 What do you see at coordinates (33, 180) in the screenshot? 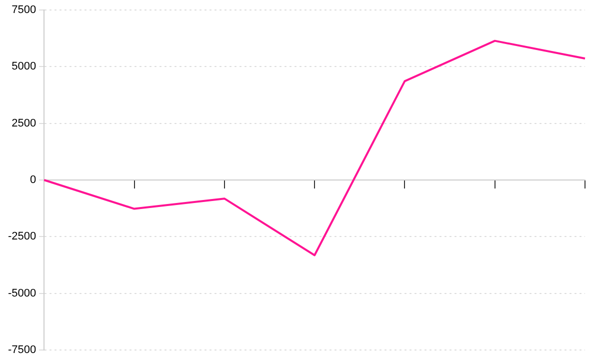
I see `y-tick-label: 0` at bounding box center [33, 180].